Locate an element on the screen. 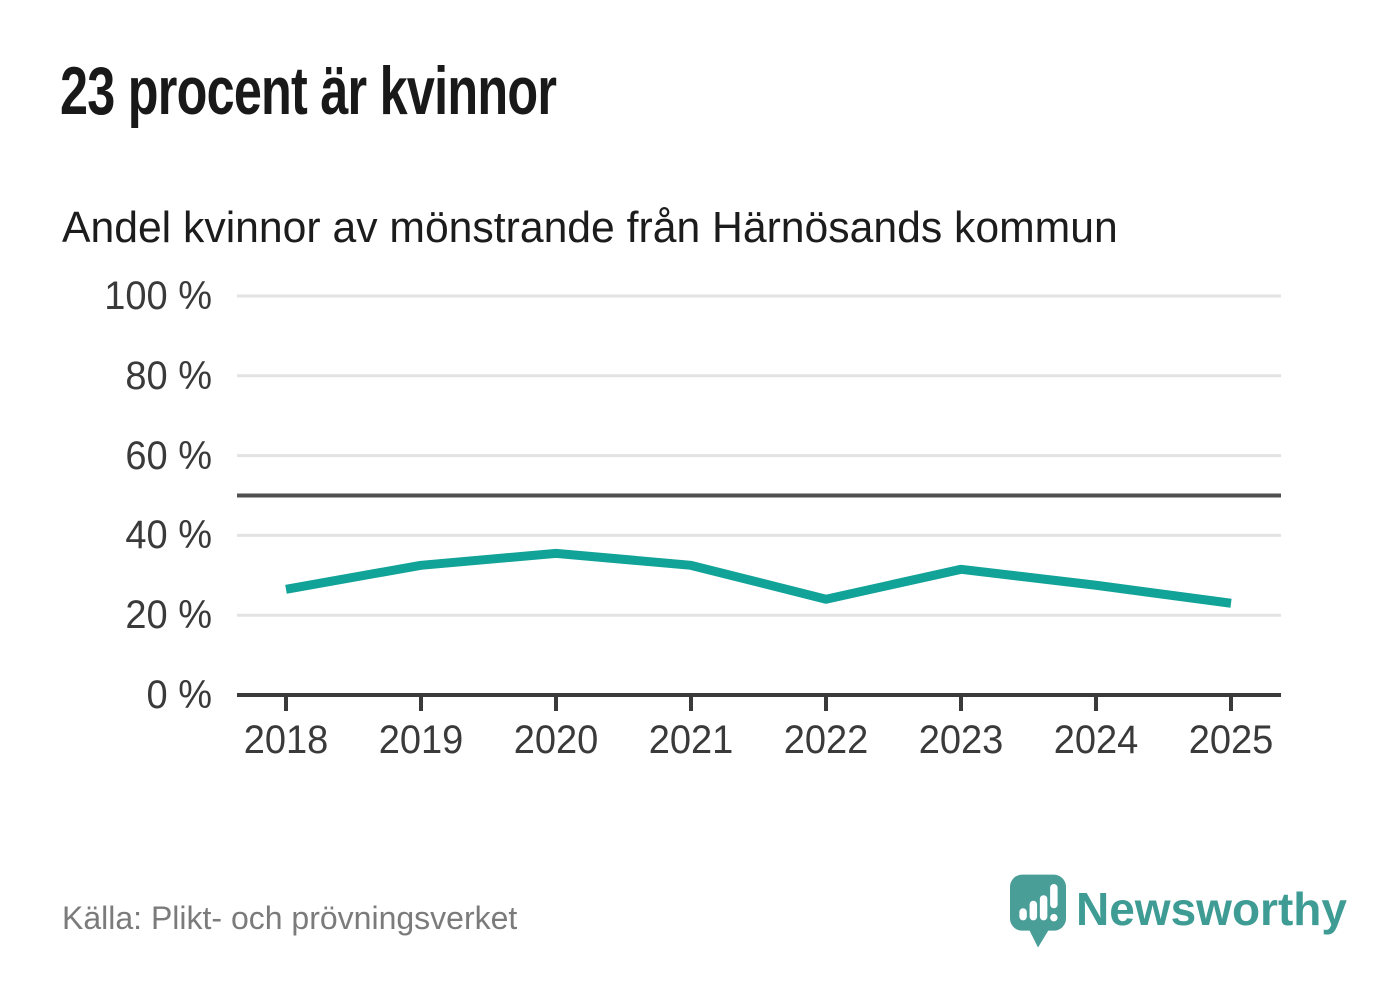 The image size is (1382, 999). x-axis-tick-label: 2020 is located at coordinates (556, 740).